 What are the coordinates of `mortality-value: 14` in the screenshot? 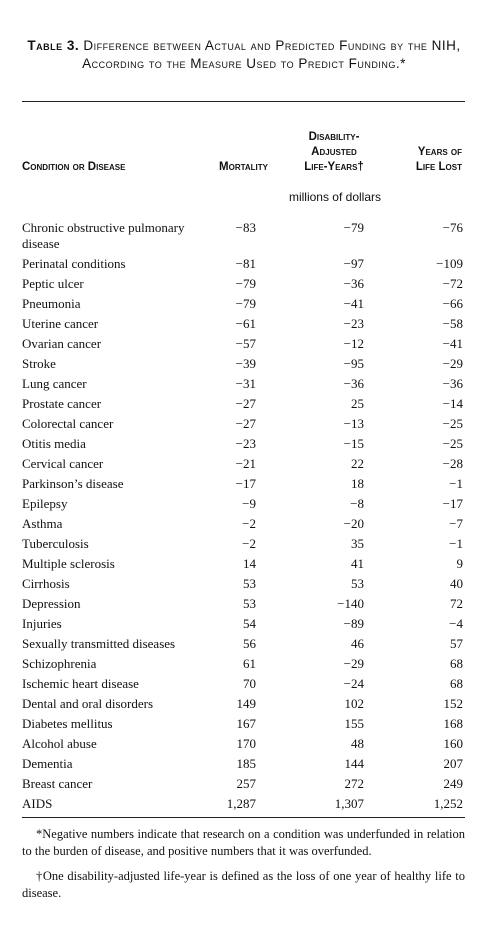 It's located at (249, 563).